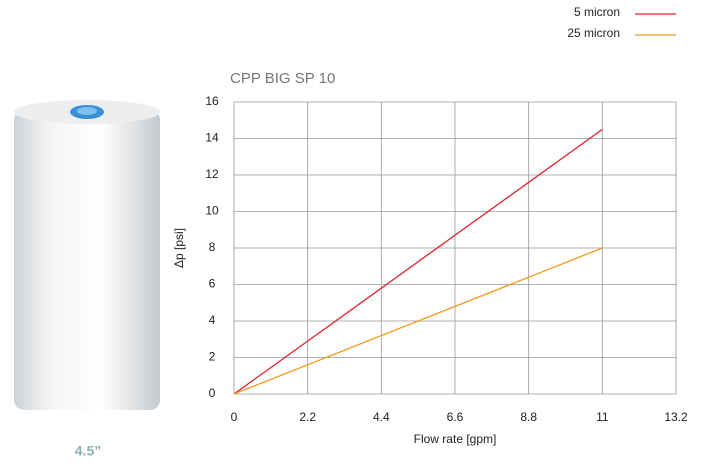 The height and width of the screenshot is (475, 704). What do you see at coordinates (212, 320) in the screenshot?
I see `y-tick-label: 4` at bounding box center [212, 320].